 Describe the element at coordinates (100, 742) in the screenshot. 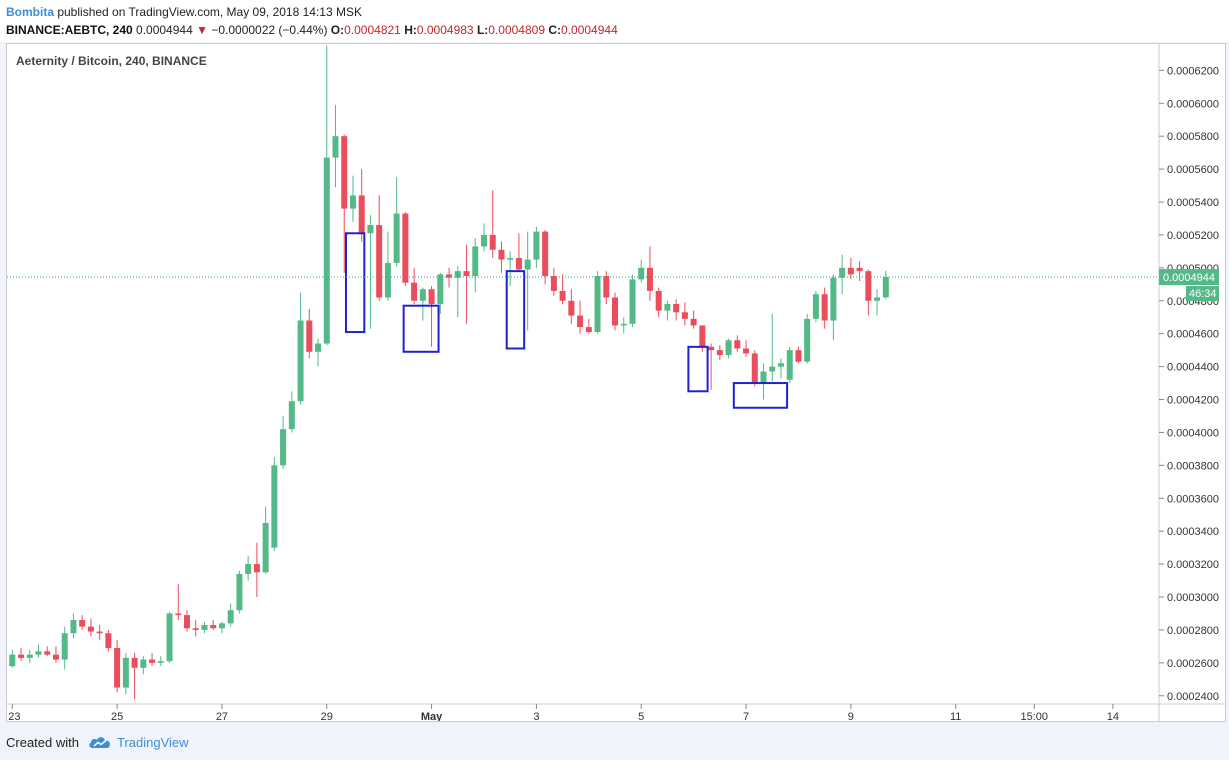

I see `tradingview-cloud-icon` at that location.